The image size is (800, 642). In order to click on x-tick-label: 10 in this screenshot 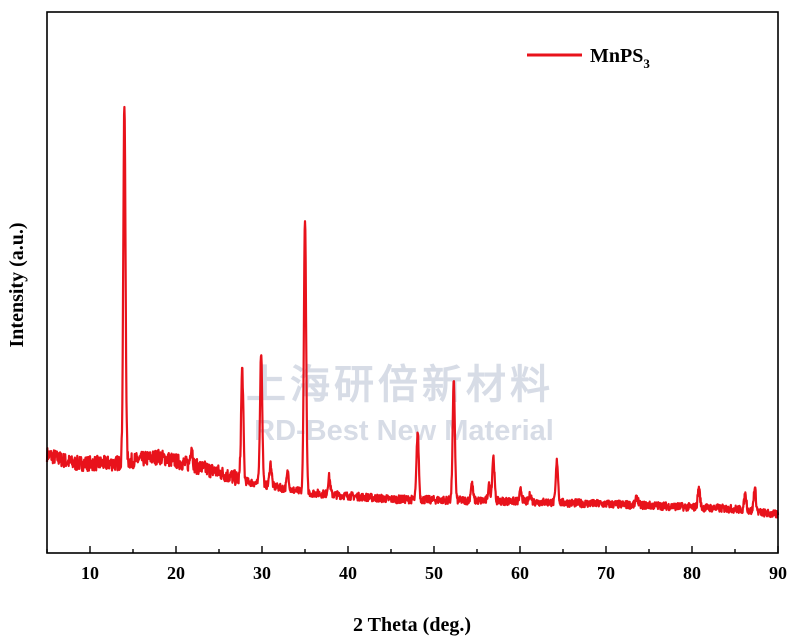, I will do `click(90, 573)`.